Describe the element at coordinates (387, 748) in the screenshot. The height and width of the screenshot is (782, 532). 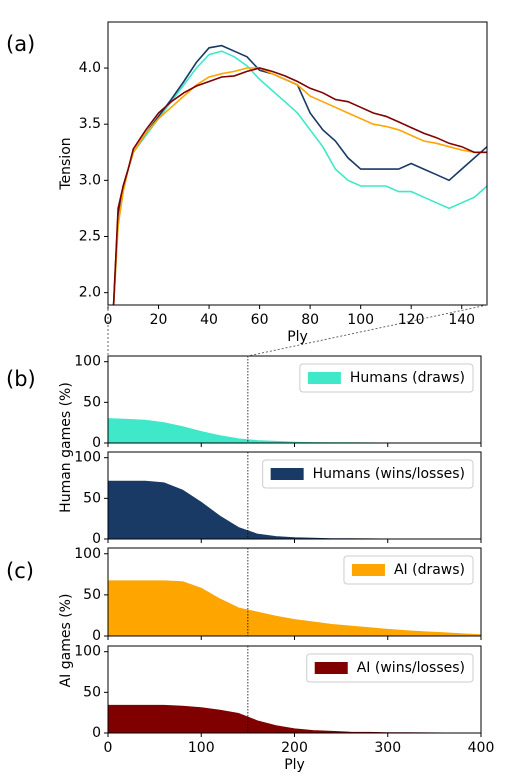
I see `x-tick-label: 300` at that location.